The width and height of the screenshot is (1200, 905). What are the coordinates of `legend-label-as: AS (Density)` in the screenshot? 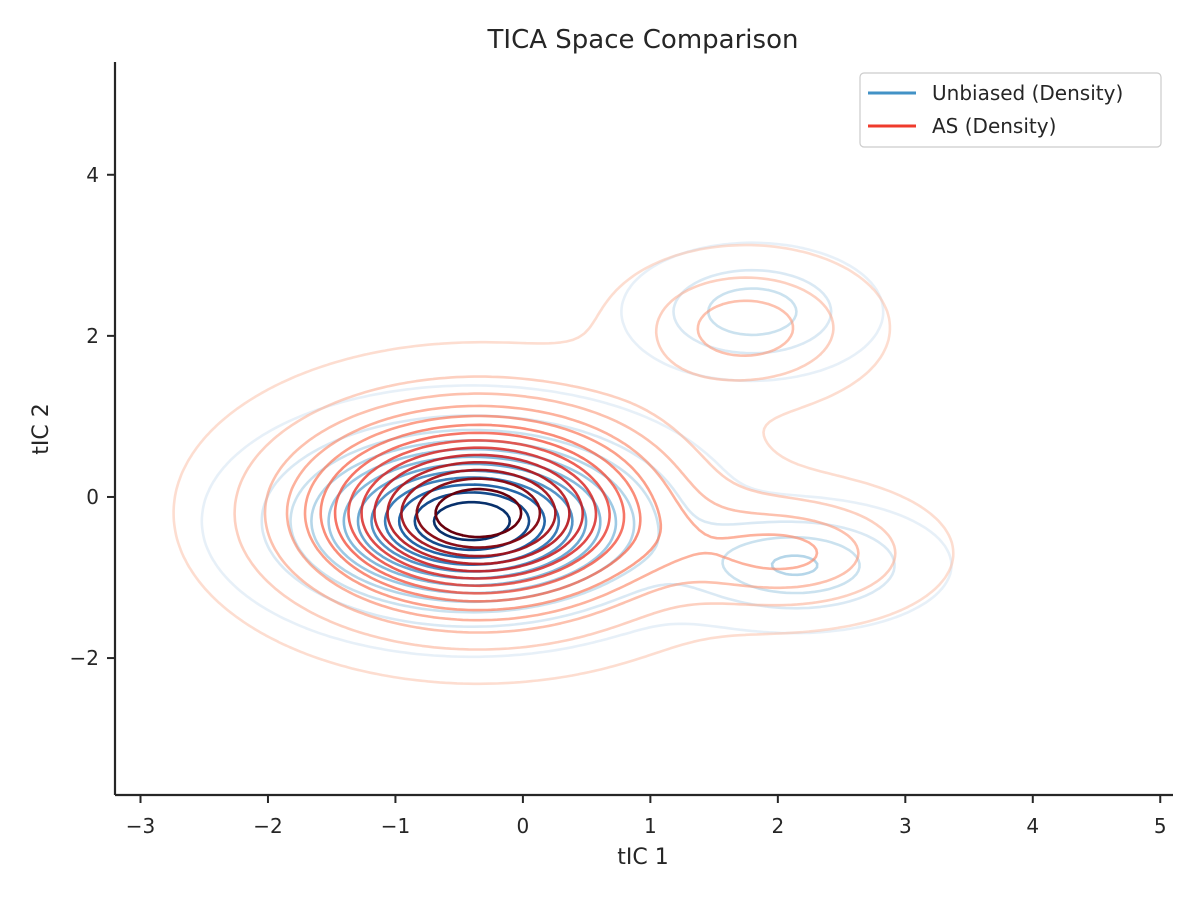 It's located at (994, 126).